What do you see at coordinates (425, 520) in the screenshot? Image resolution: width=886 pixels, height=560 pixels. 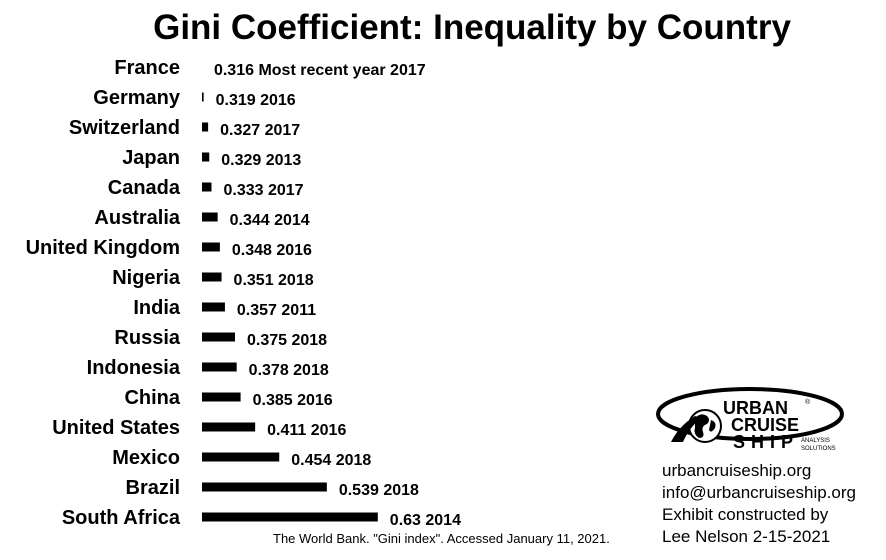 I see `data-label: 0.63 2014` at bounding box center [425, 520].